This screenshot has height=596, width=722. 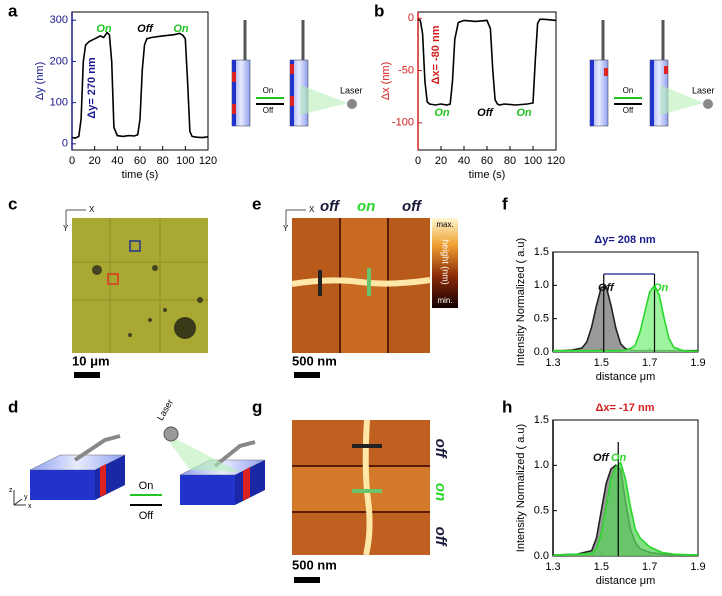 What do you see at coordinates (59, 103) in the screenshot?
I see `y-tick-label: 100` at bounding box center [59, 103].